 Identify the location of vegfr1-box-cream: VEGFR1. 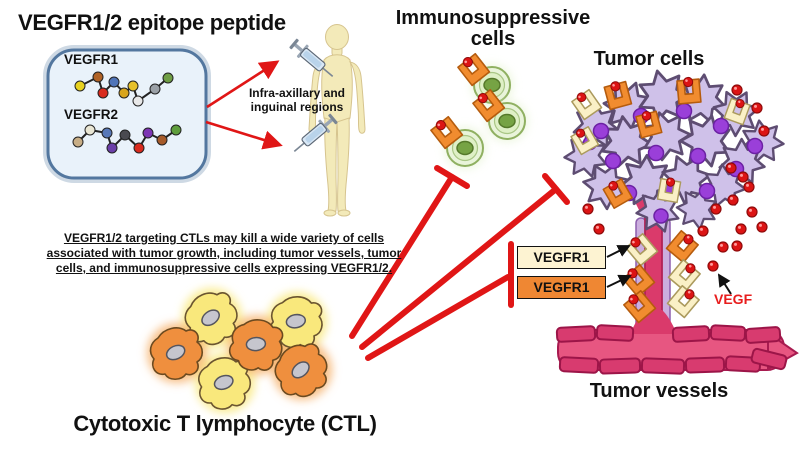
(561, 257).